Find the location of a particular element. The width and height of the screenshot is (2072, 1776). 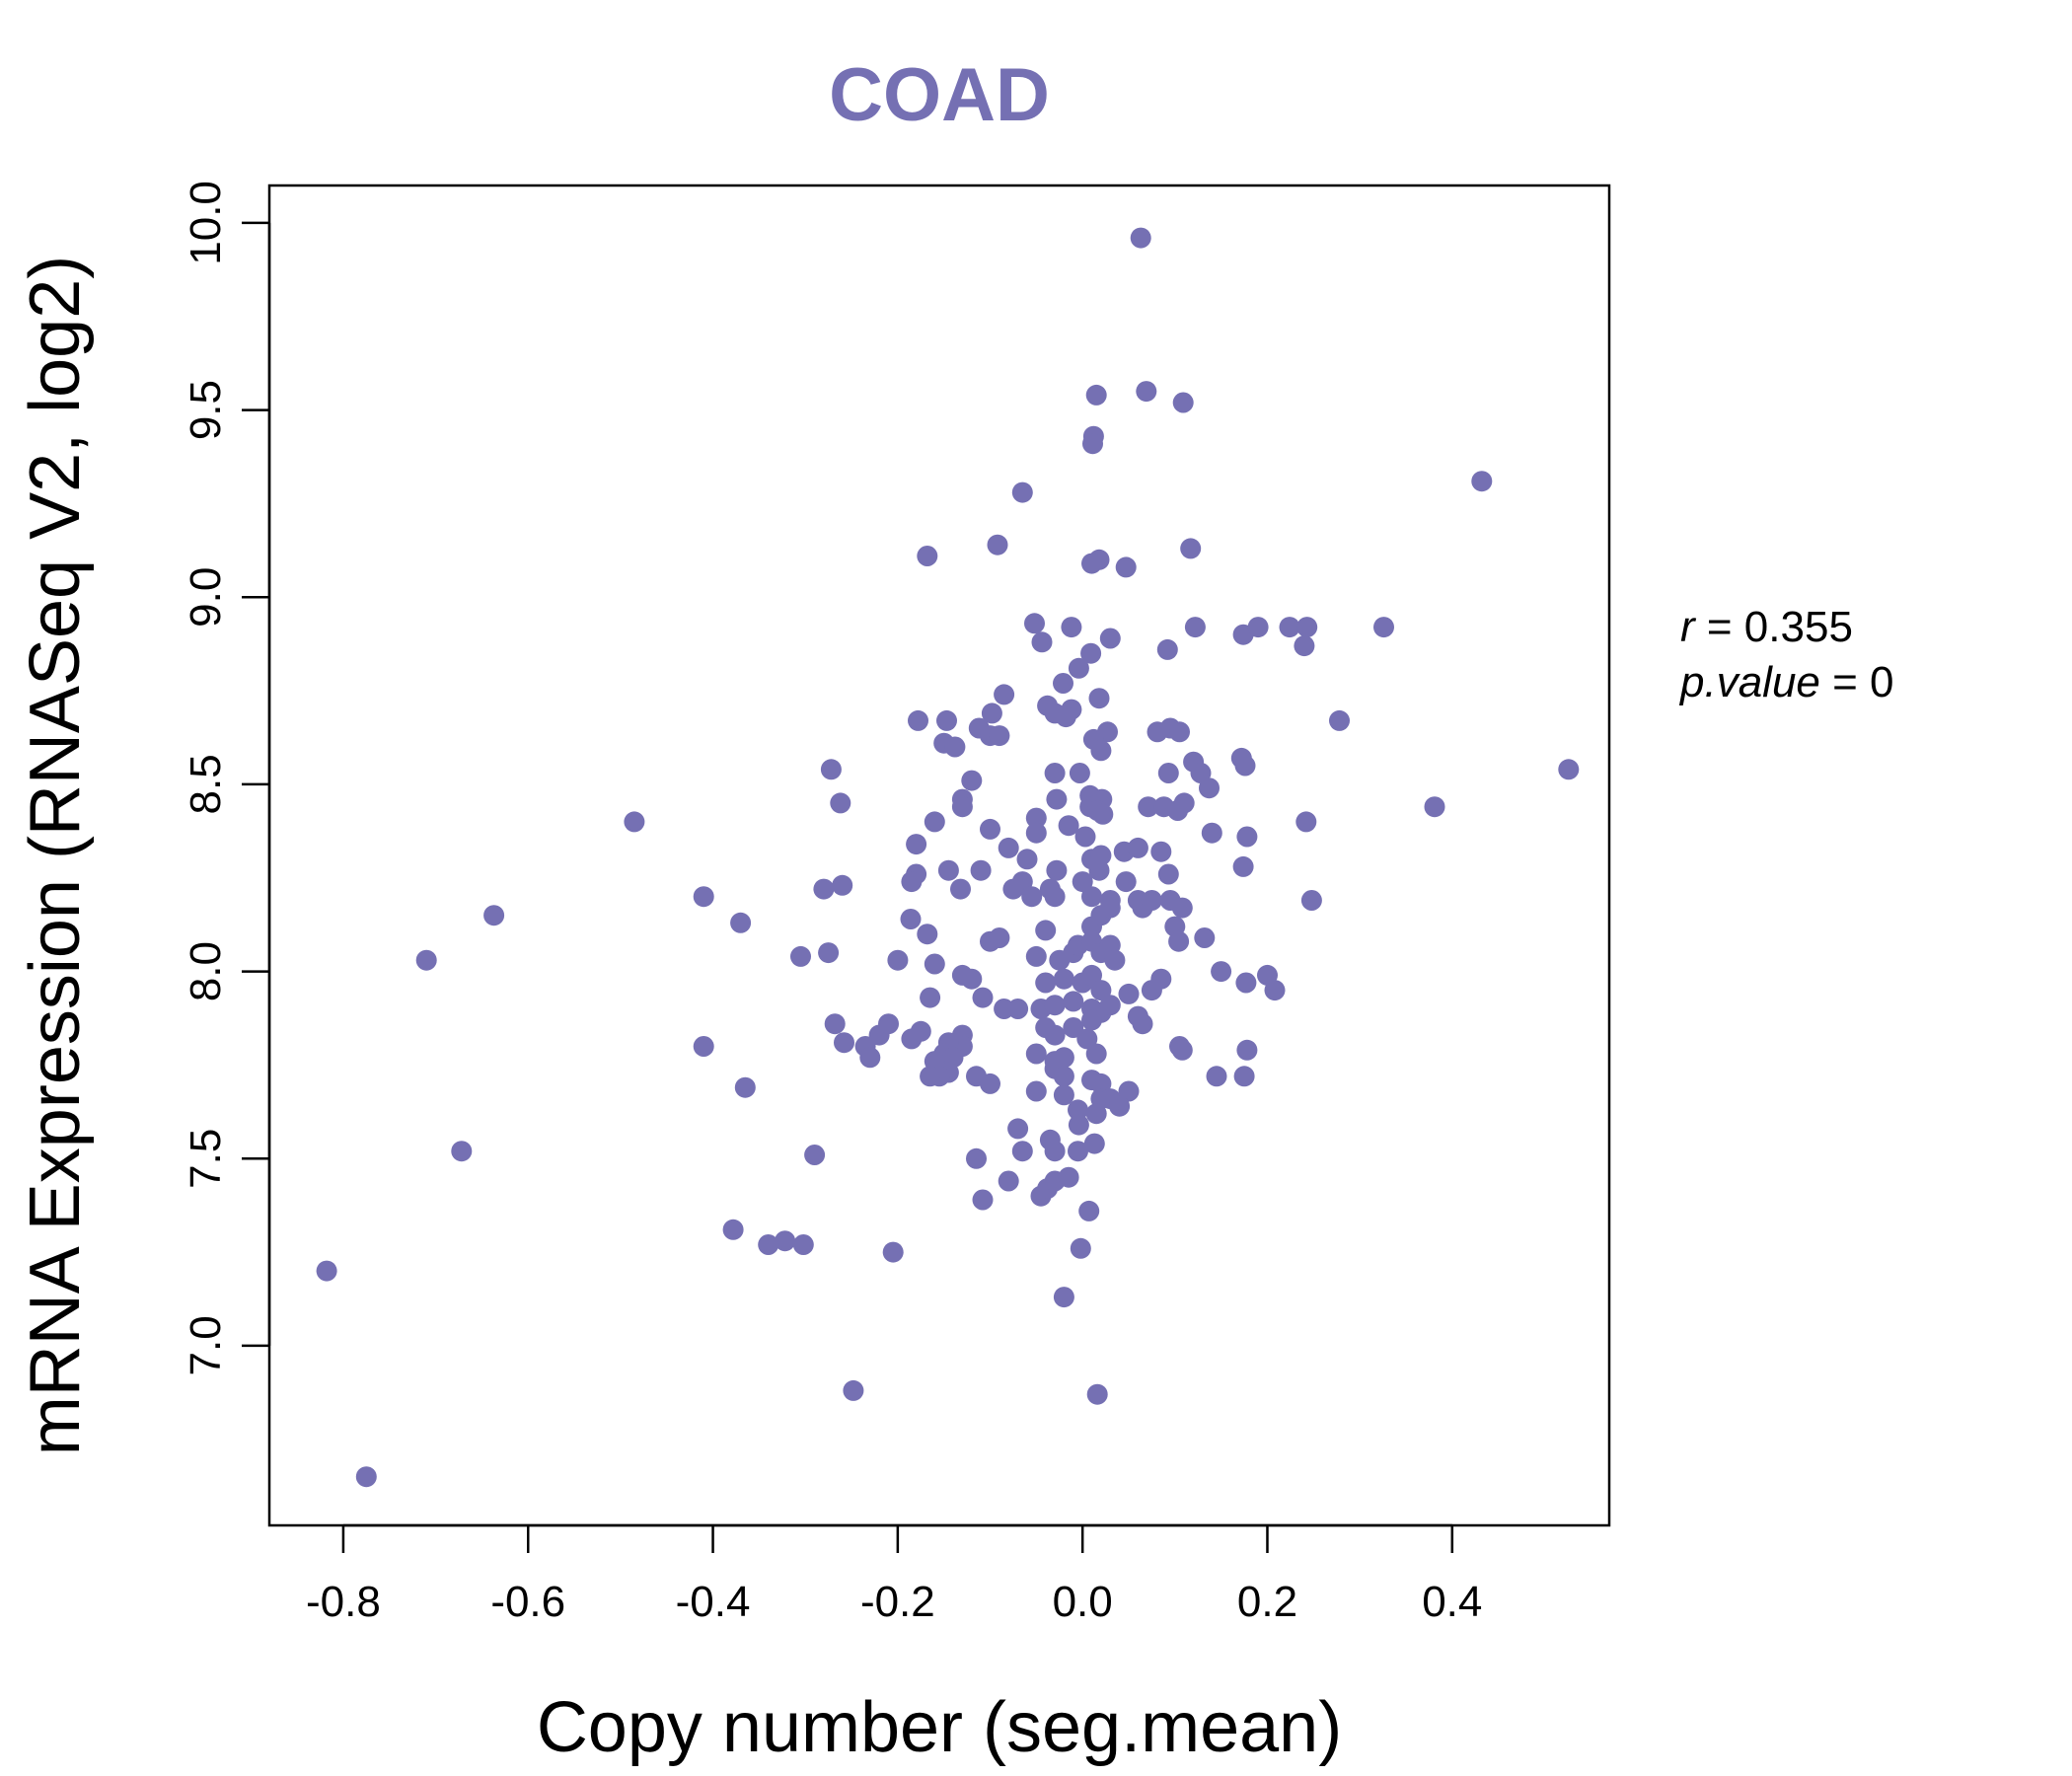

chart-title: COAD is located at coordinates (940, 95).